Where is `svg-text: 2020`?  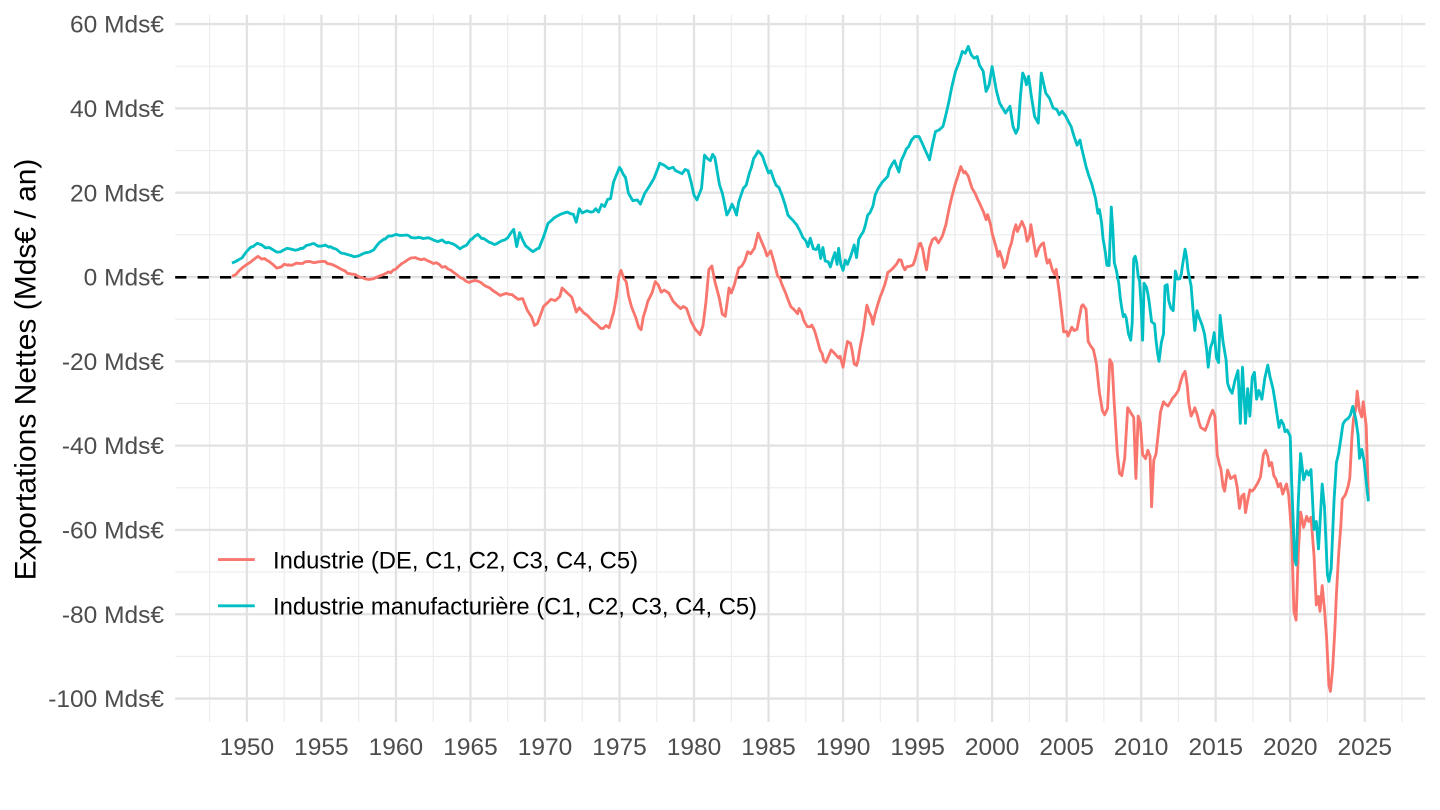 svg-text: 2020 is located at coordinates (1290, 747).